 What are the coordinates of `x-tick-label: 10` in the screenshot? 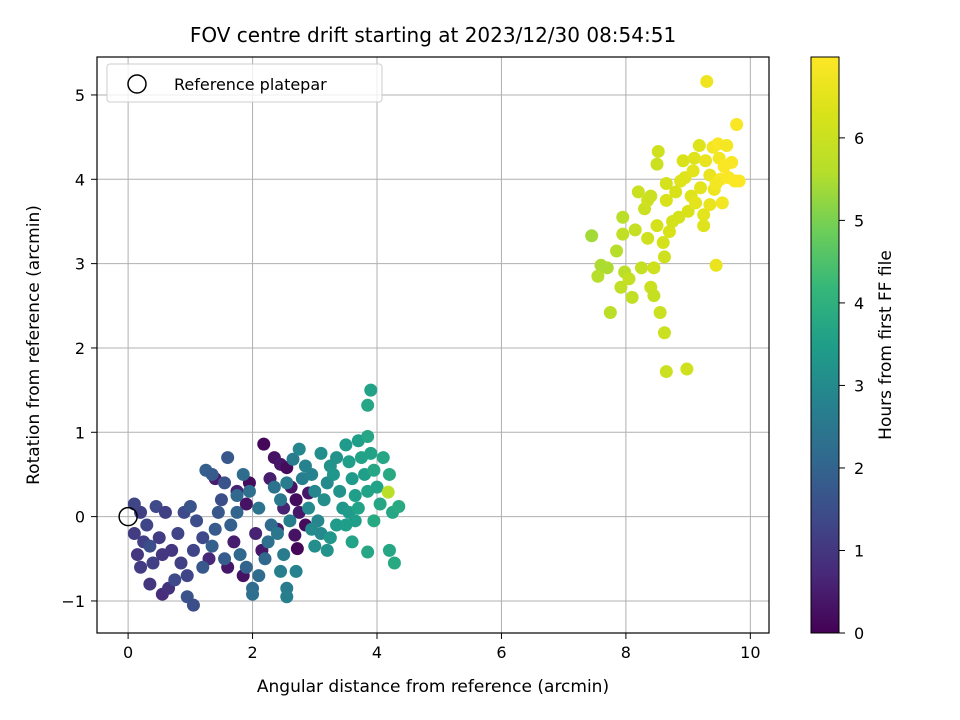 It's located at (750, 652).